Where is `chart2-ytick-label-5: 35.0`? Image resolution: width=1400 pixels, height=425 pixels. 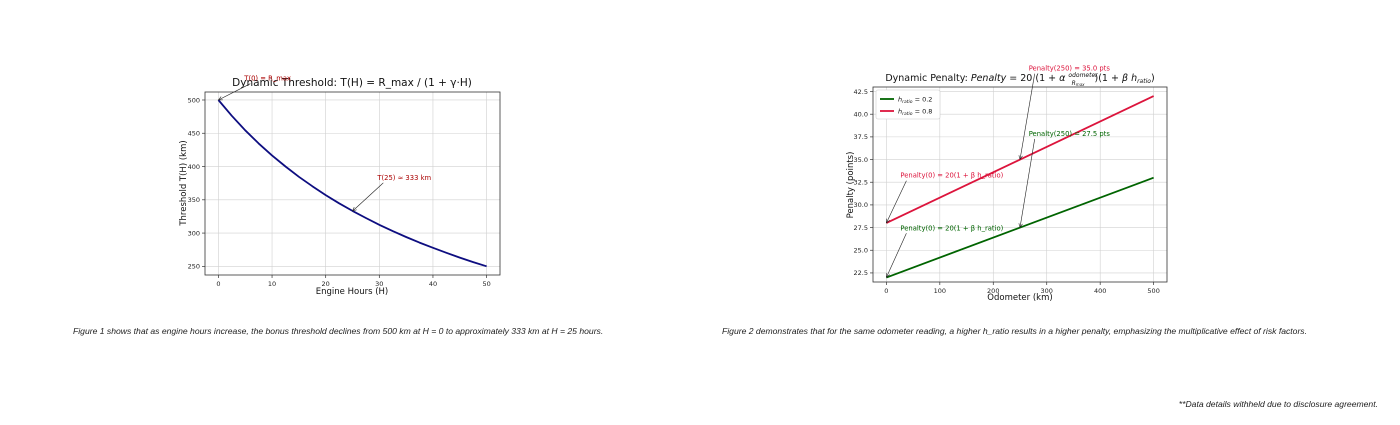 chart2-ytick-label-5: 35.0 is located at coordinates (861, 160).